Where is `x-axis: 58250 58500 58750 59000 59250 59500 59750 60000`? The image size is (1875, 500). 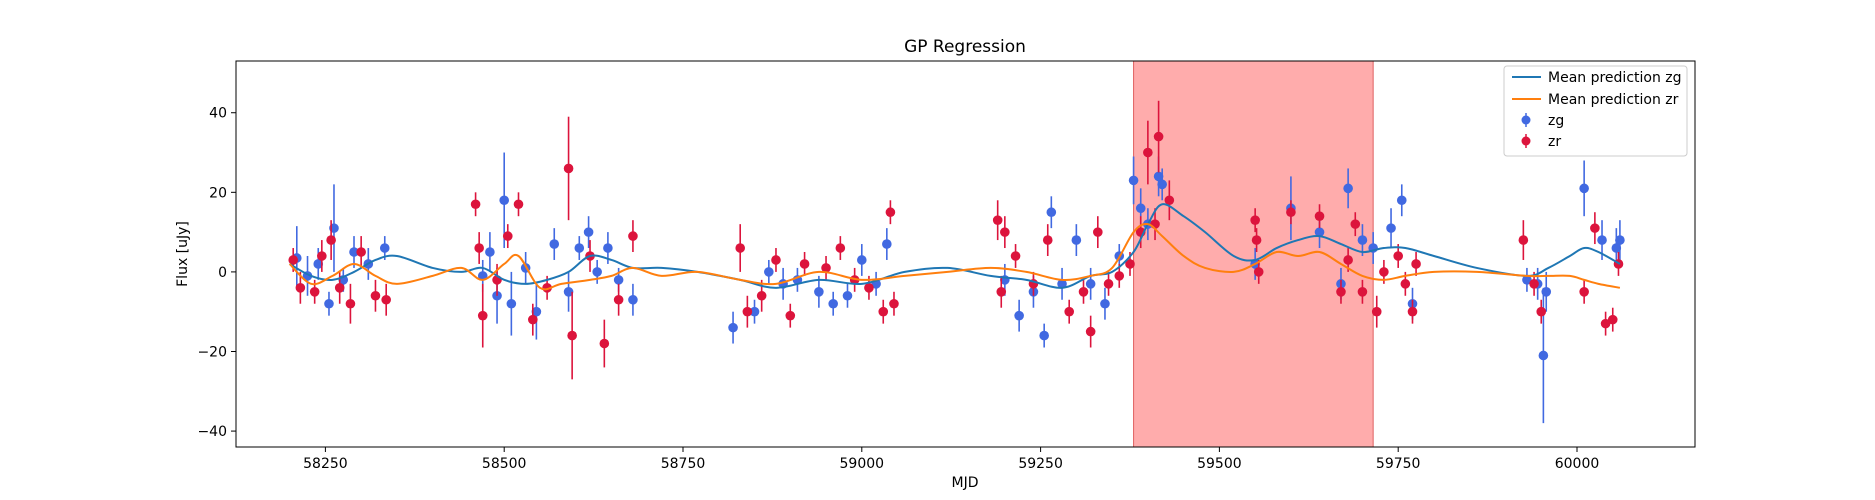
x-axis: 58250 58500 58750 59000 59250 59500 59750 60000 is located at coordinates (951, 459).